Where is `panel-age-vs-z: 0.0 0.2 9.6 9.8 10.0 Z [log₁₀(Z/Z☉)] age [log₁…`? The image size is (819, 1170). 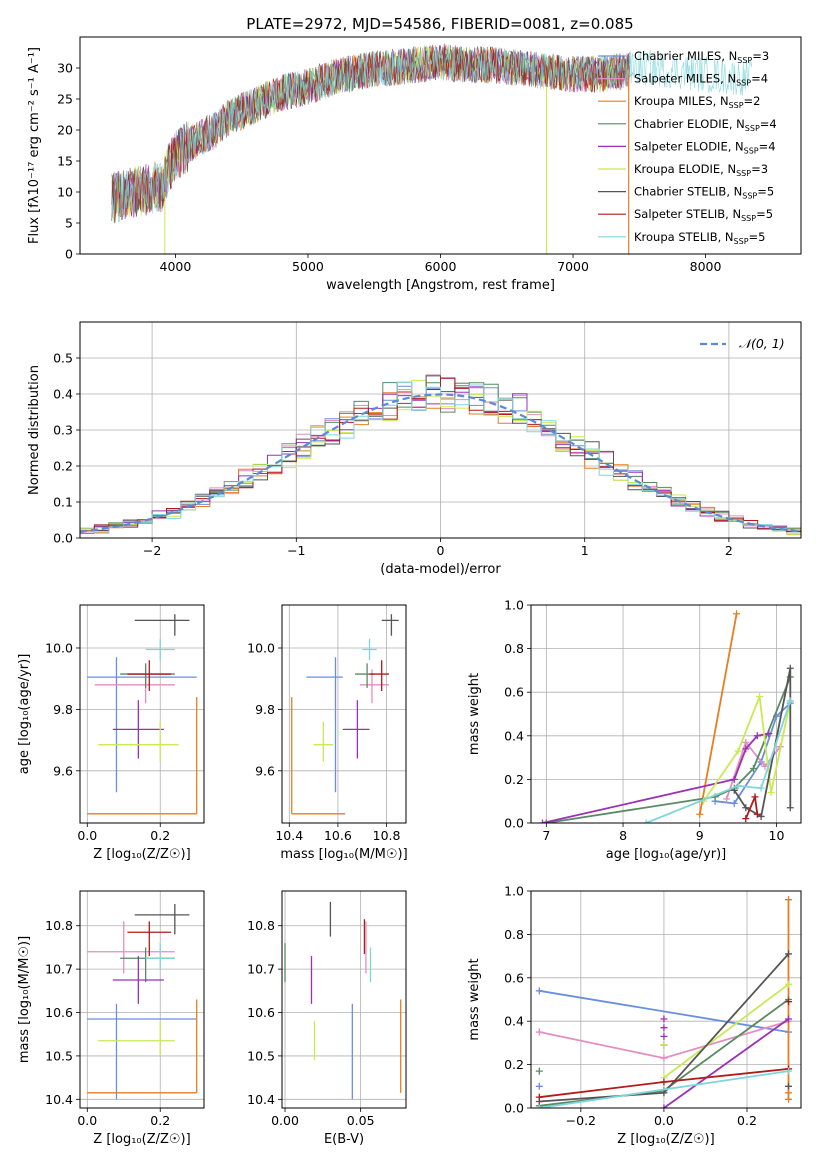 panel-age-vs-z: 0.0 0.2 9.6 9.8 10.0 Z [log₁₀(Z/Z☉)] age [log₁… is located at coordinates (111, 733).